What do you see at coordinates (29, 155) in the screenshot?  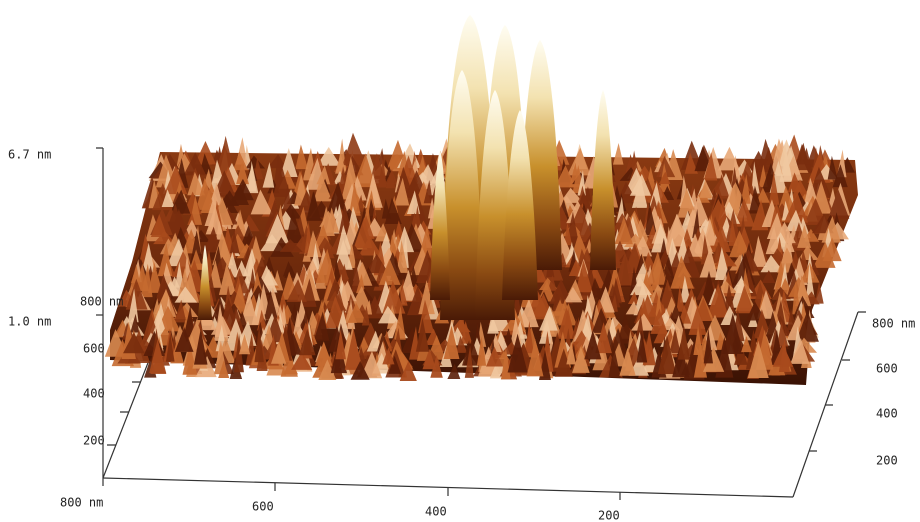 I see `z-max-label: 6.7 nm` at bounding box center [29, 155].